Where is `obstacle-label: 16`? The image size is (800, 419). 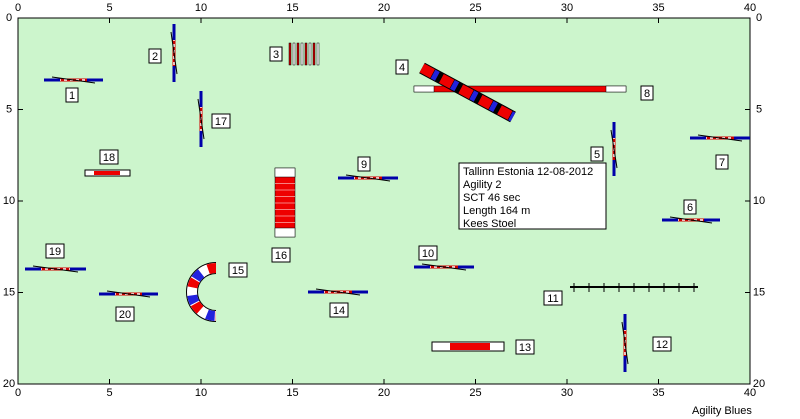 obstacle-label: 16 is located at coordinates (281, 256).